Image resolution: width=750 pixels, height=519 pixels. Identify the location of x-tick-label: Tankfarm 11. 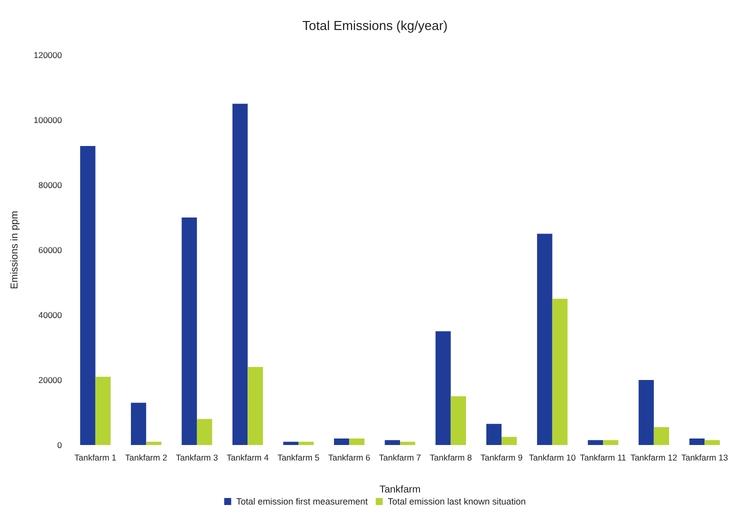
(603, 457).